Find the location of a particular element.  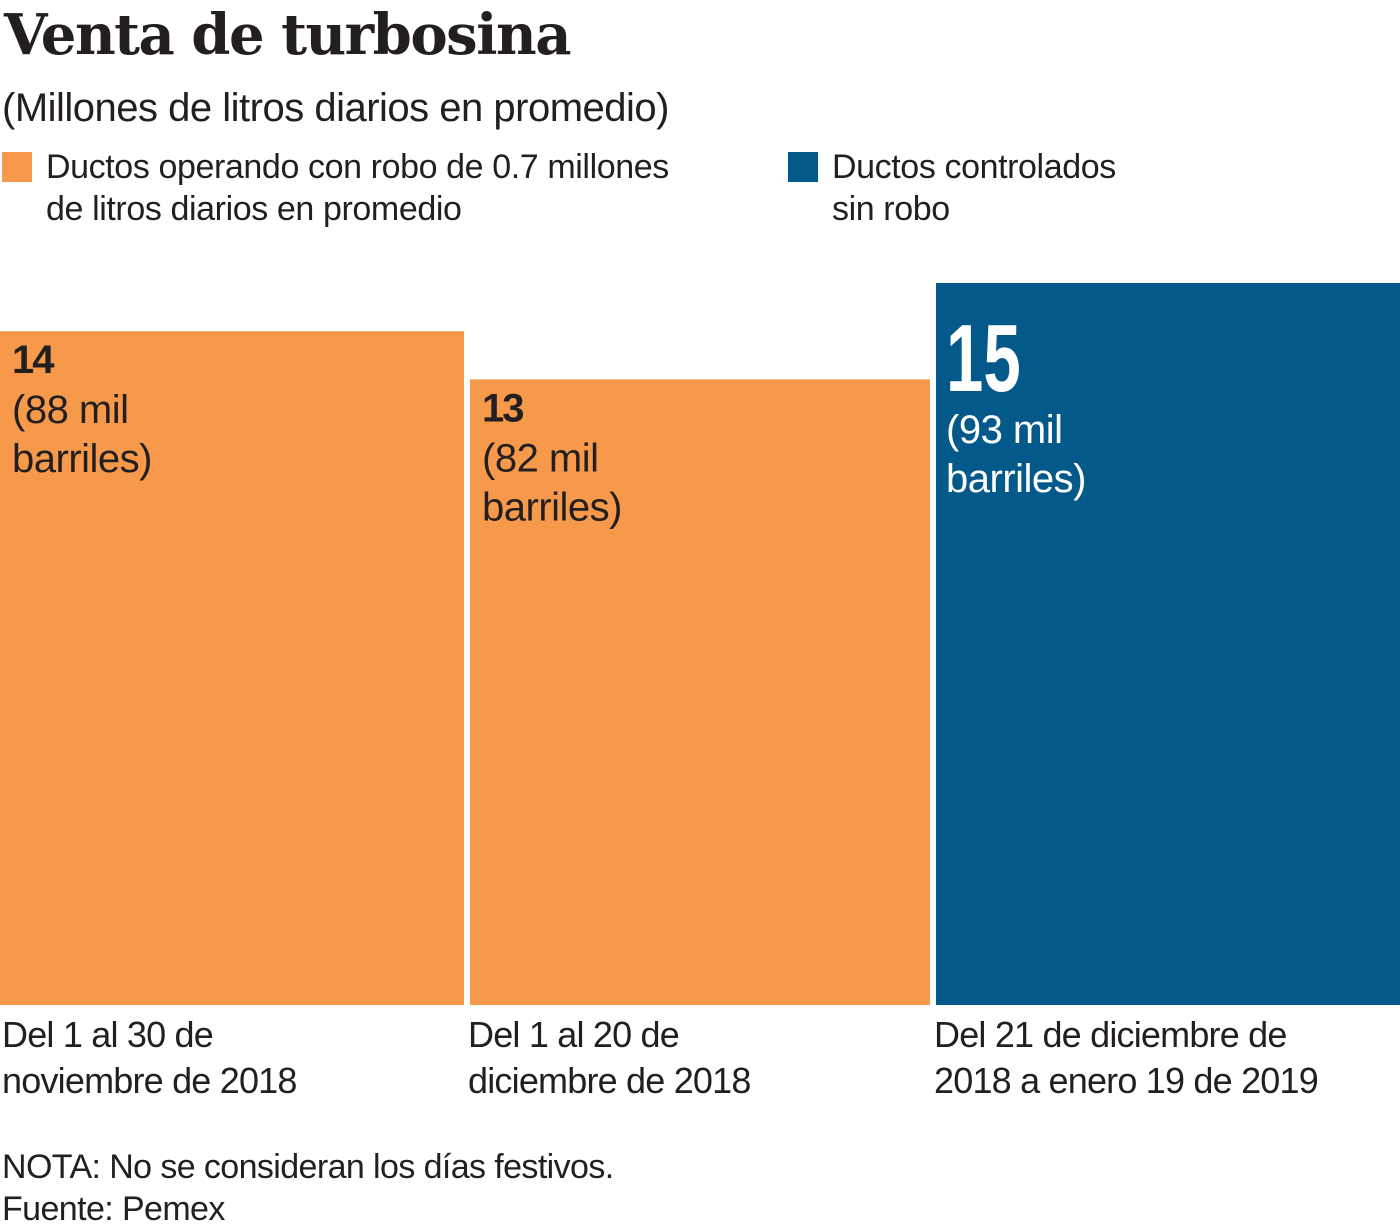

category-label-line: Del 1 al 20 de is located at coordinates (574, 1034).